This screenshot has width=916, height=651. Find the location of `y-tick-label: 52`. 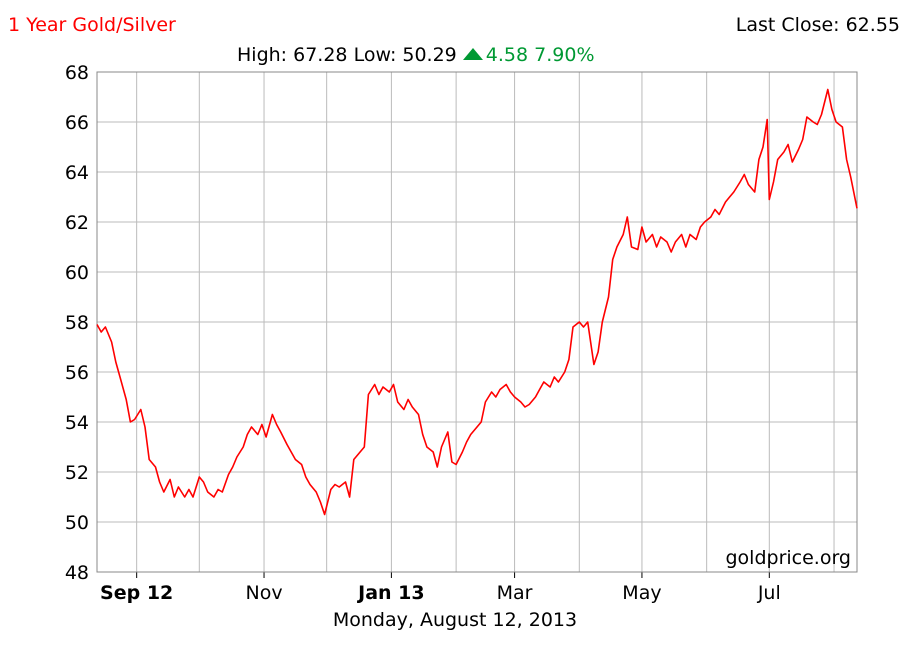

y-tick-label: 52 is located at coordinates (77, 473).